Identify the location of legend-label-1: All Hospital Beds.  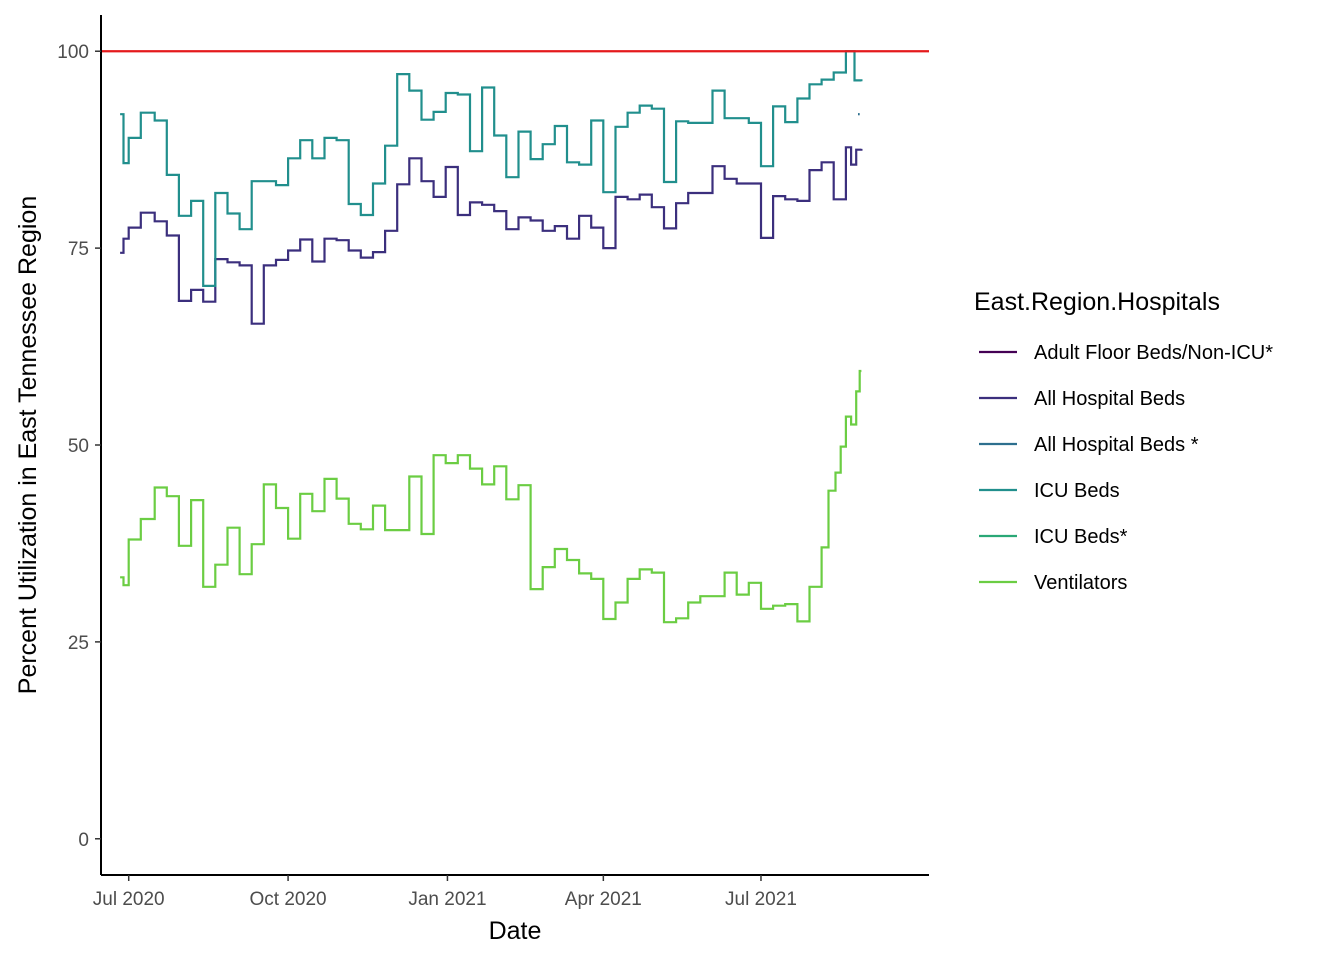
(1109, 399).